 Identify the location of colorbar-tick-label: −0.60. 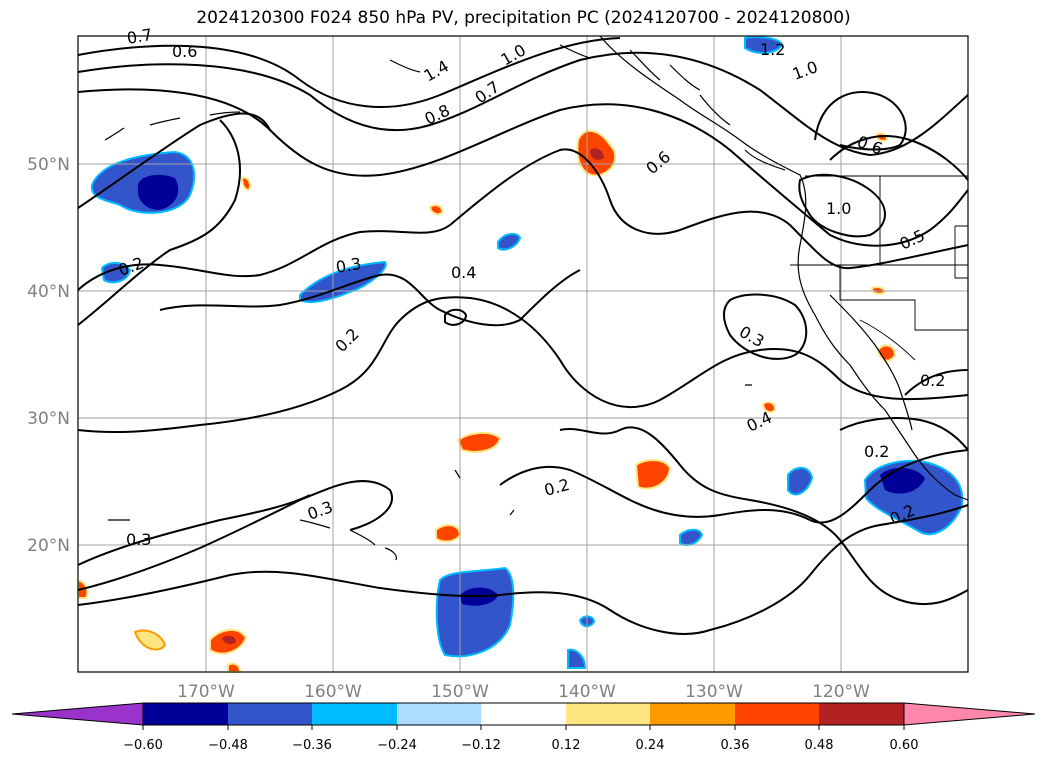
(143, 745).